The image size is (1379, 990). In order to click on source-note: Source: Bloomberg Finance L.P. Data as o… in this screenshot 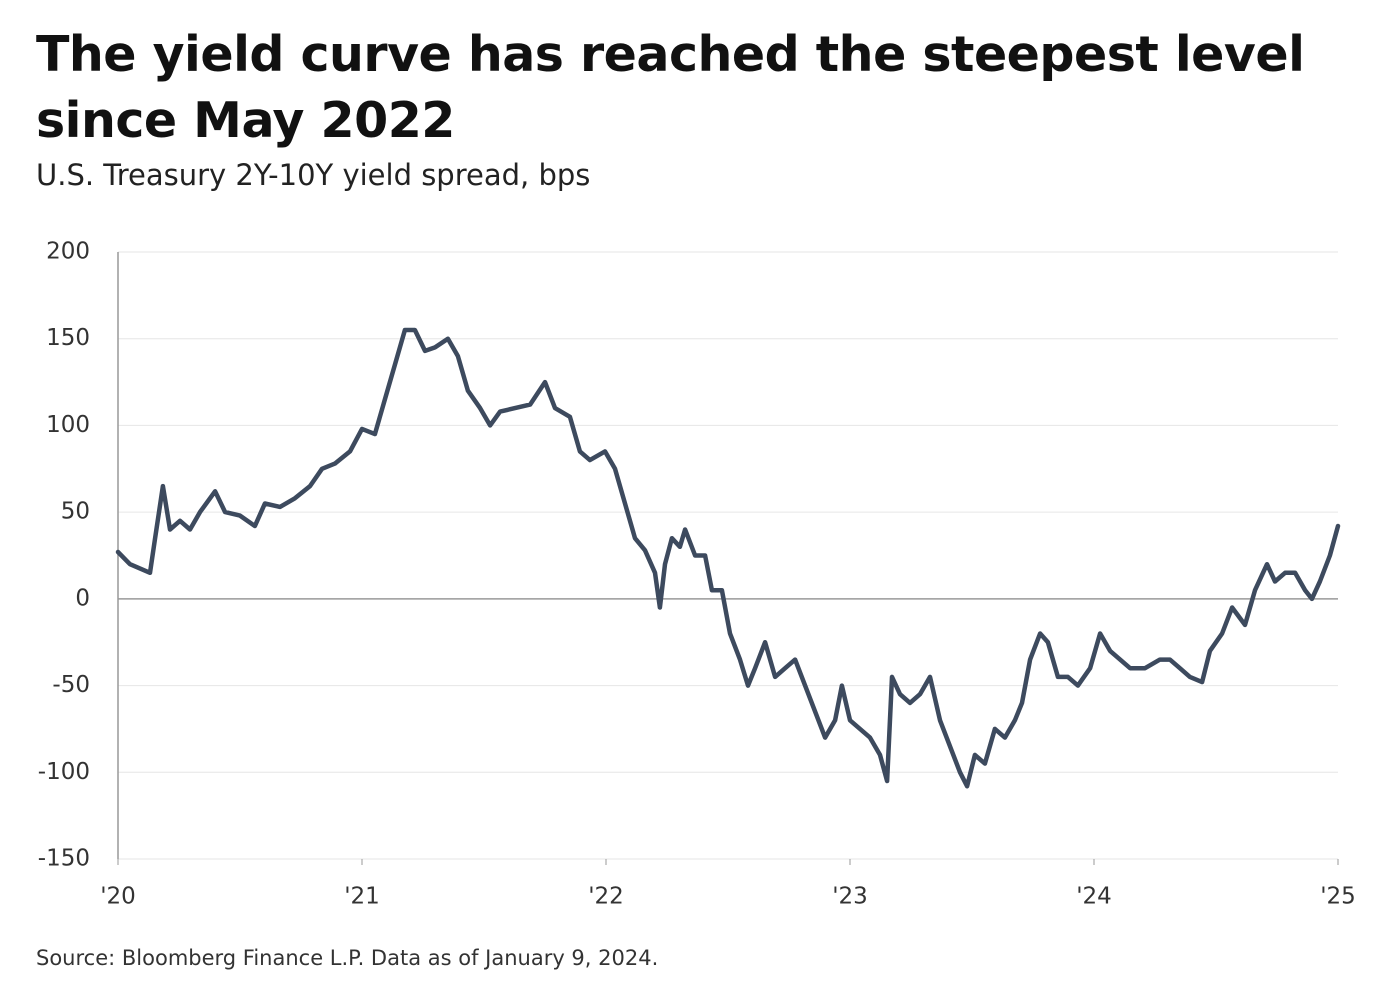, I will do `click(347, 958)`.